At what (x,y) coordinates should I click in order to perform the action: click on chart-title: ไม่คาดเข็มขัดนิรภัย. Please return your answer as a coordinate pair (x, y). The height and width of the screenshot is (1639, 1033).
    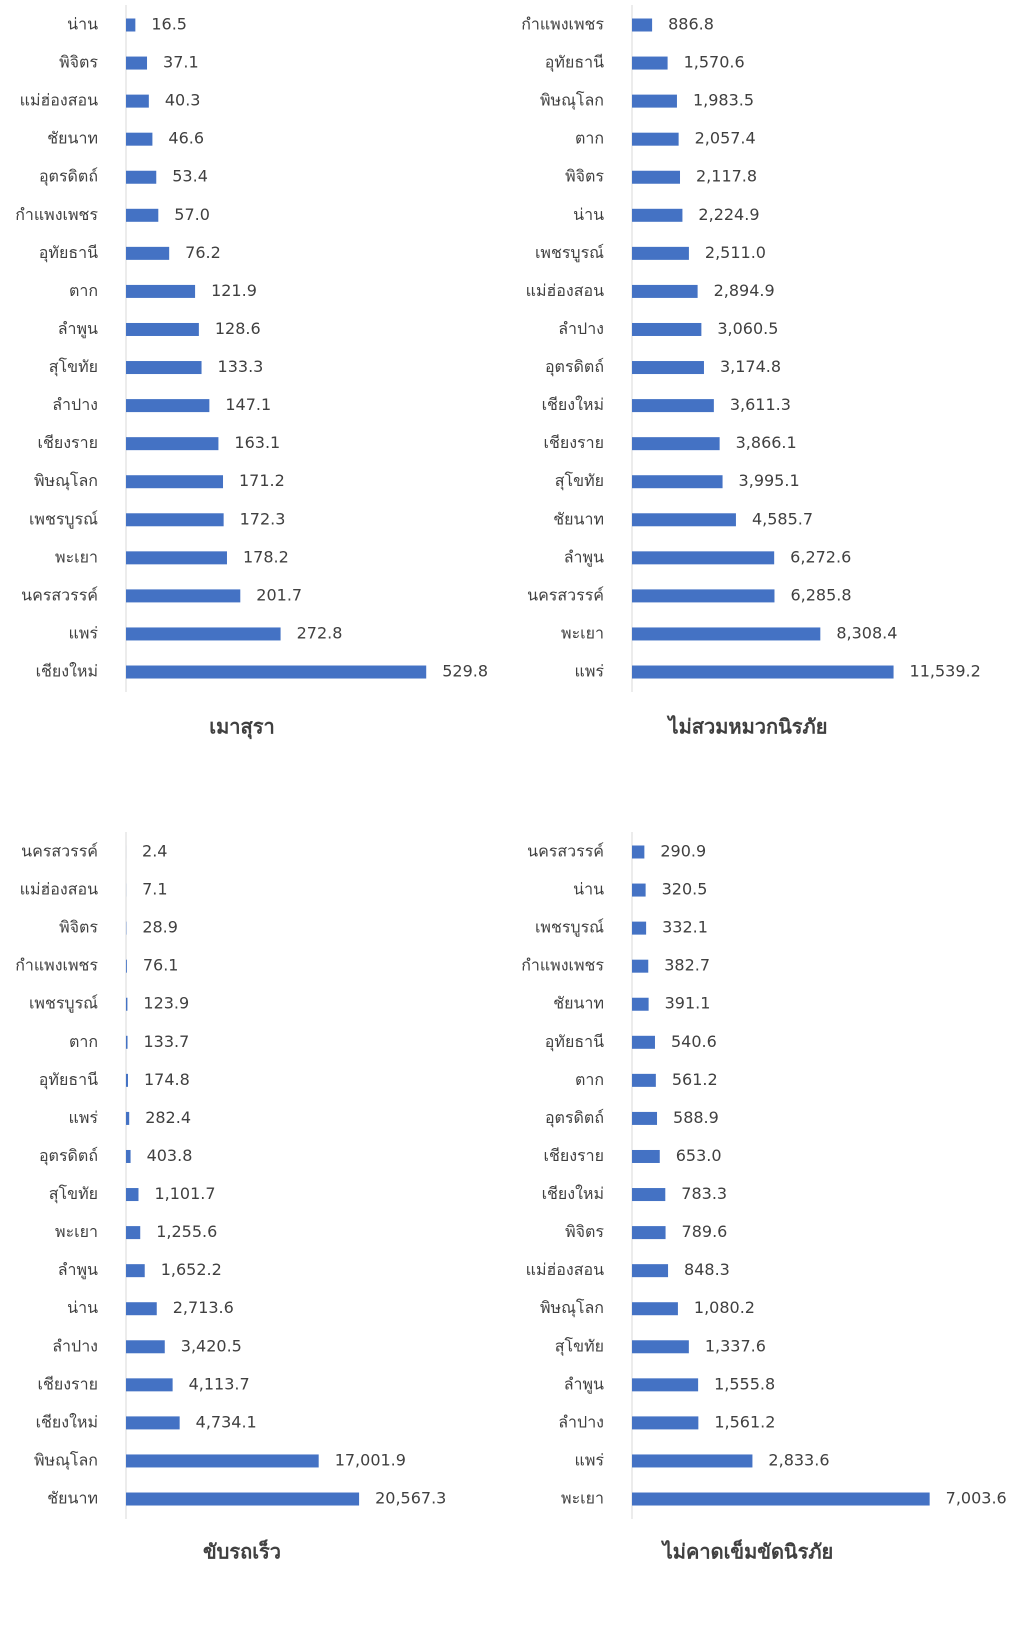
    Looking at the image, I should click on (747, 1551).